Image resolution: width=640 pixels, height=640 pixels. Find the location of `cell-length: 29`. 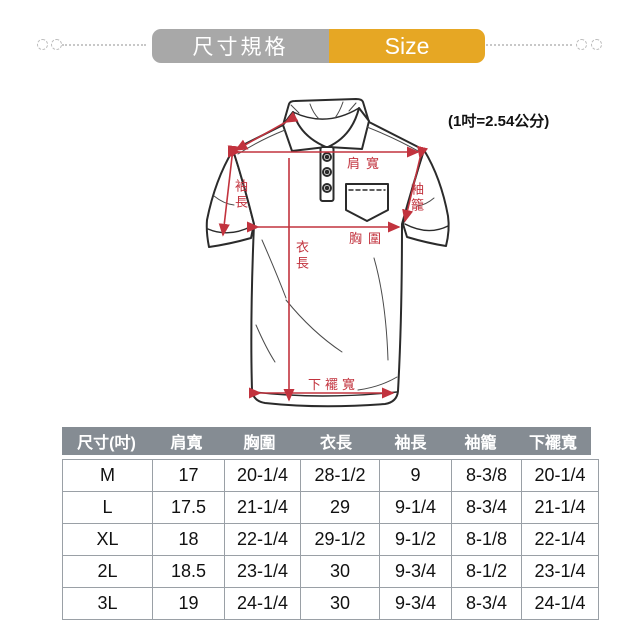

cell-length: 29 is located at coordinates (340, 507).